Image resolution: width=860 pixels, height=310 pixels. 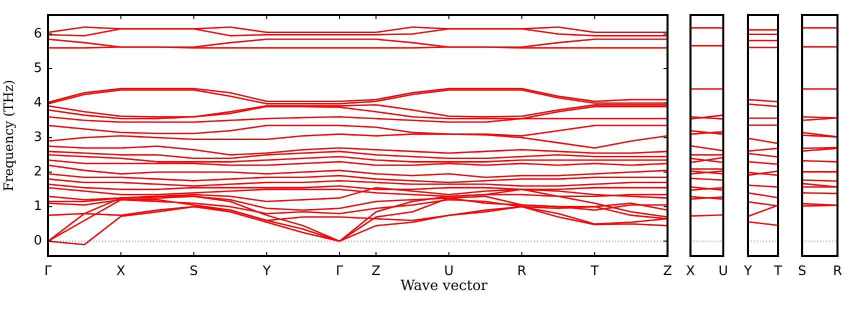 What do you see at coordinates (38, 206) in the screenshot?
I see `y-tick-label: 1` at bounding box center [38, 206].